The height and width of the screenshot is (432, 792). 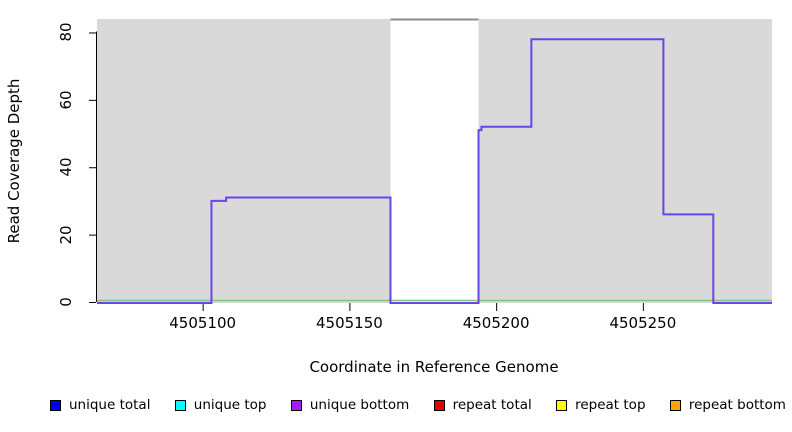 What do you see at coordinates (66, 167) in the screenshot?
I see `y-tick-label: 40` at bounding box center [66, 167].